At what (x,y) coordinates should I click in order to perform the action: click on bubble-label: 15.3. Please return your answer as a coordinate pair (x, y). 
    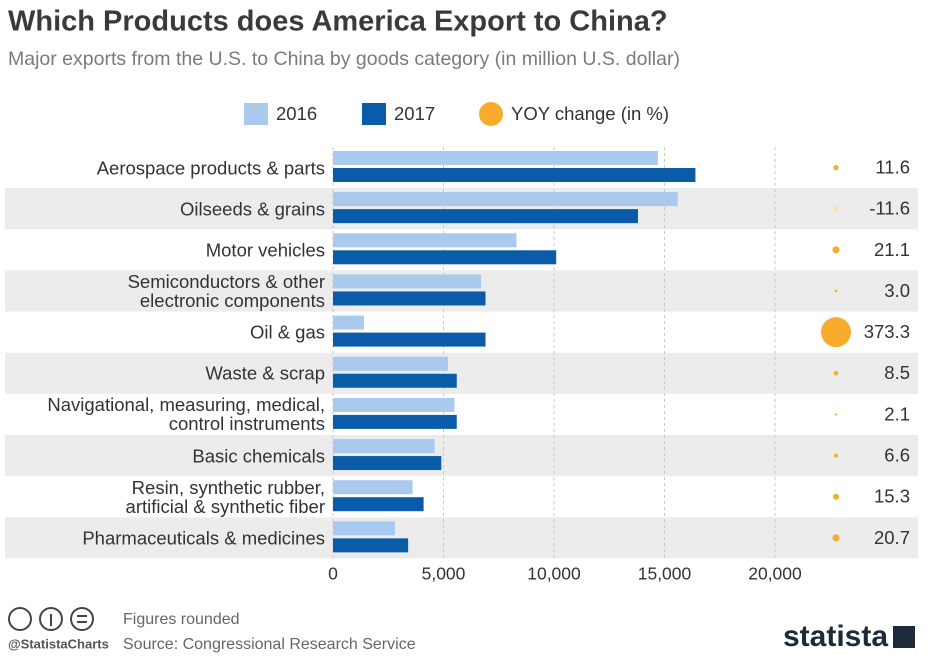
    Looking at the image, I should click on (892, 496).